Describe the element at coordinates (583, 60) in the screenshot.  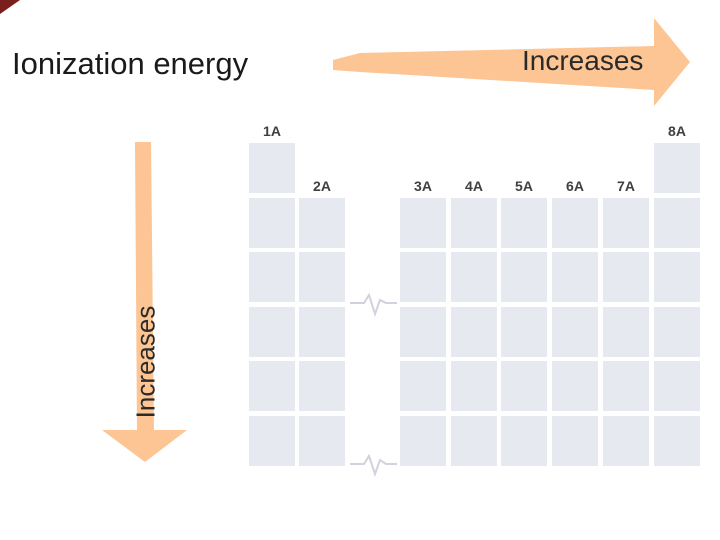
I see `horizontal-arrow-label: Increases` at that location.